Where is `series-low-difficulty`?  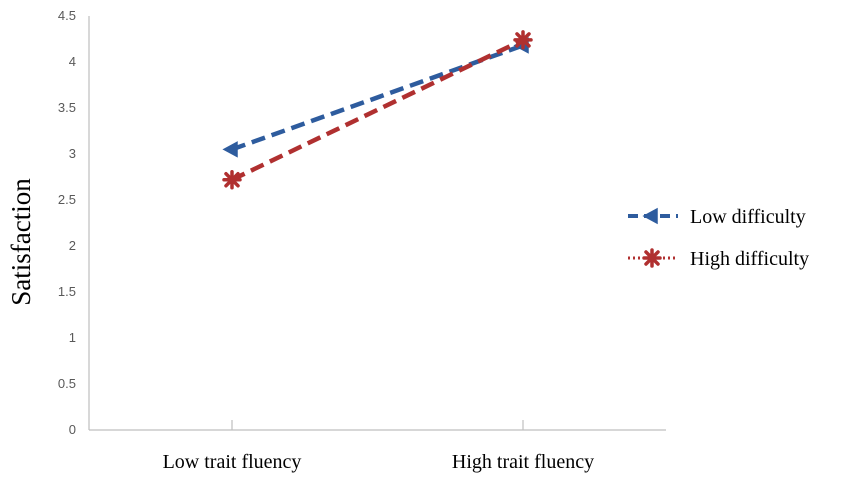 series-low-difficulty is located at coordinates (375, 97).